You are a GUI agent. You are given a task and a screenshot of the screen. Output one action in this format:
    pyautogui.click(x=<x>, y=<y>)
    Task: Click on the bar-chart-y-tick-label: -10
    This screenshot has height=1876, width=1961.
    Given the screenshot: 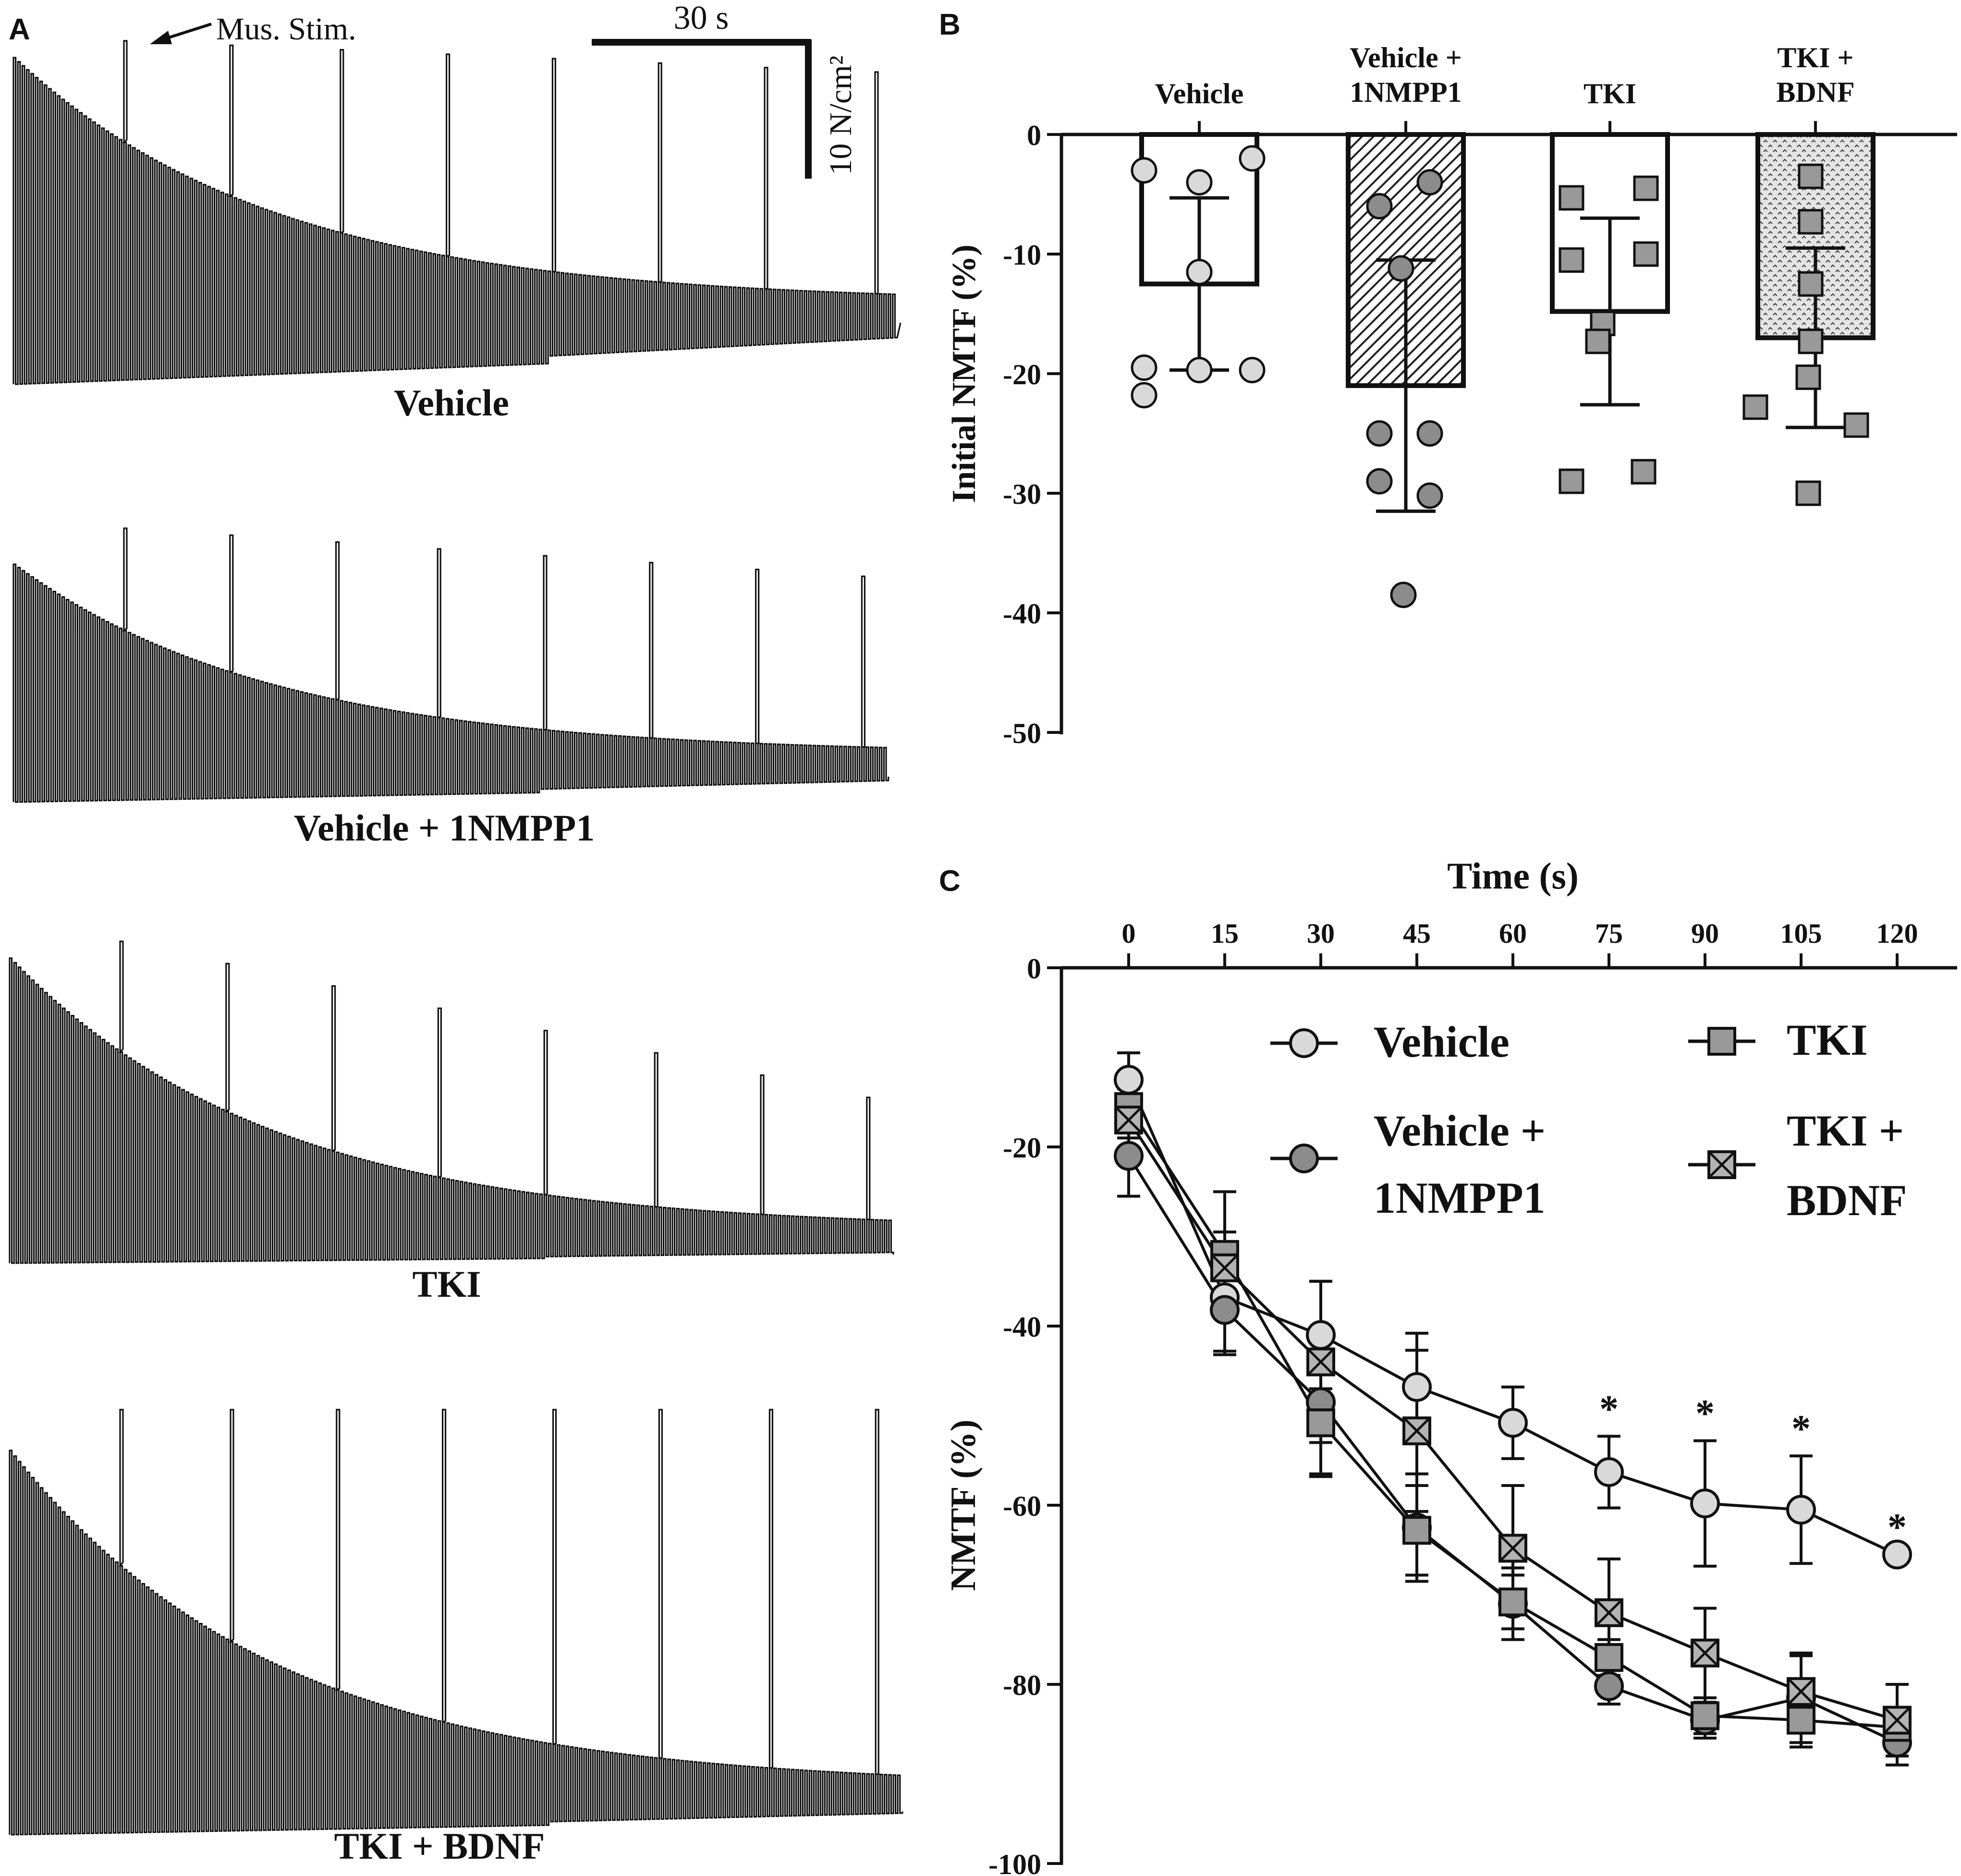 What is the action you would take?
    pyautogui.click(x=1022, y=255)
    